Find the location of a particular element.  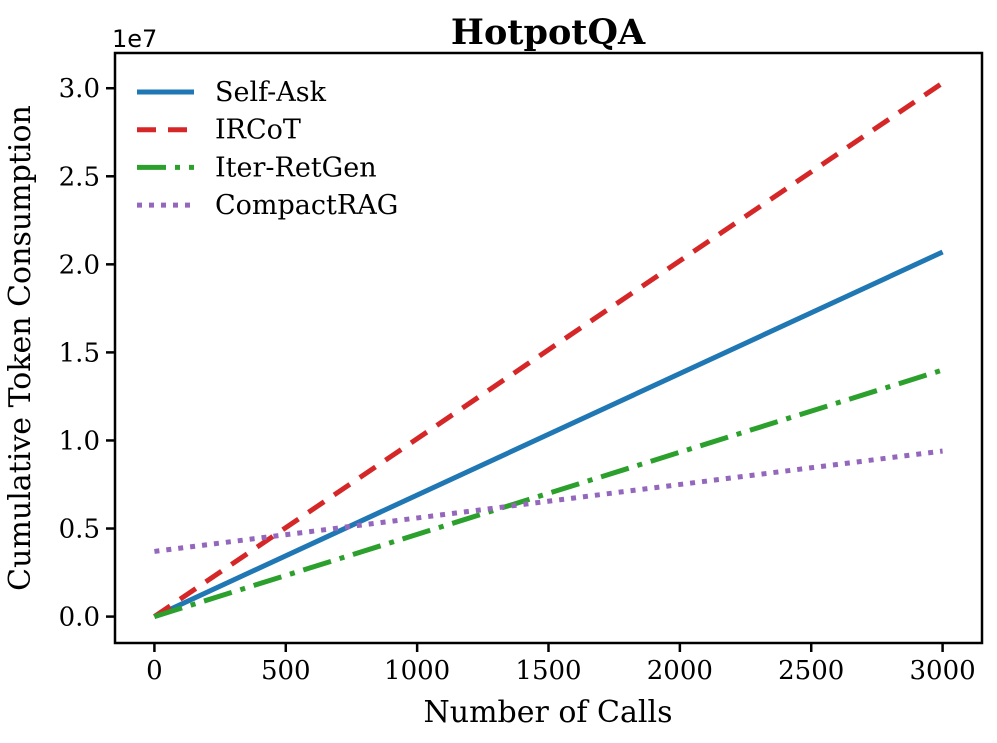

y-tick-label: 0.0 is located at coordinates (79, 618).